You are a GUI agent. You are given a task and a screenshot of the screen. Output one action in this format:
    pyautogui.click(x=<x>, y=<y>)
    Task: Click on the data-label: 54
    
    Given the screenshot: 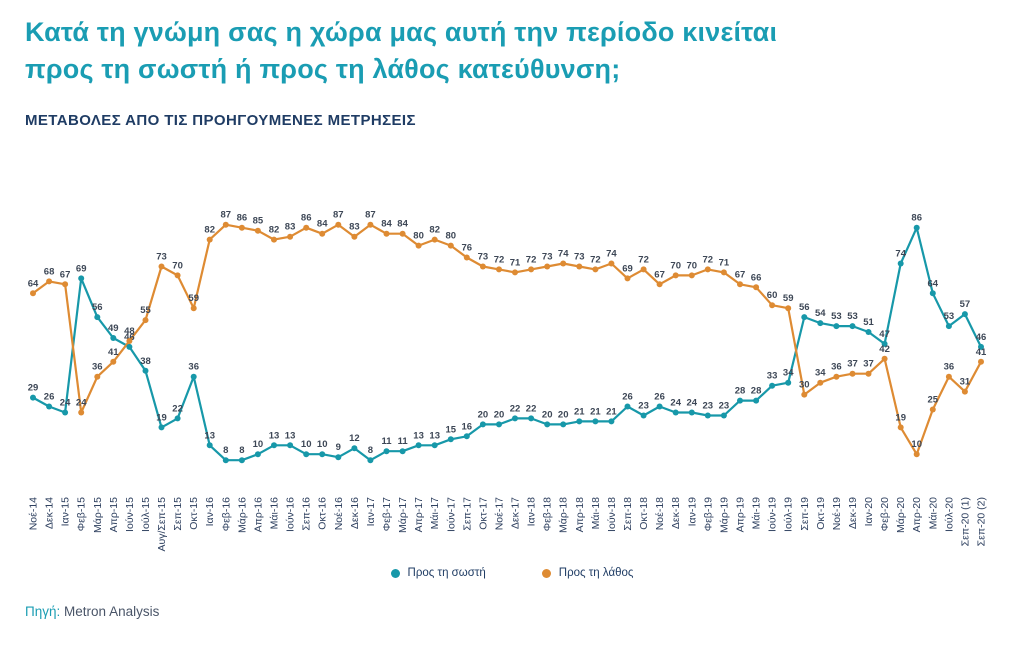 What is the action you would take?
    pyautogui.click(x=820, y=313)
    